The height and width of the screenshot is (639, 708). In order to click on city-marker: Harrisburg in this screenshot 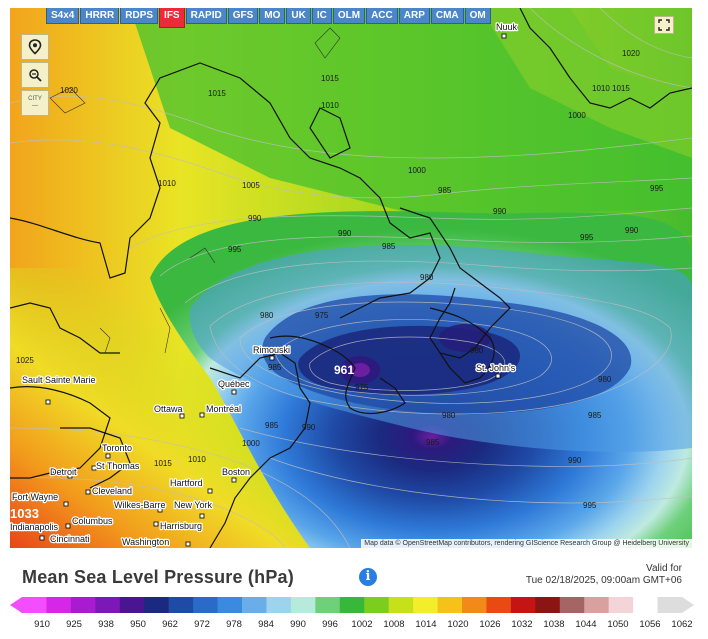, I will do `click(178, 526)`.